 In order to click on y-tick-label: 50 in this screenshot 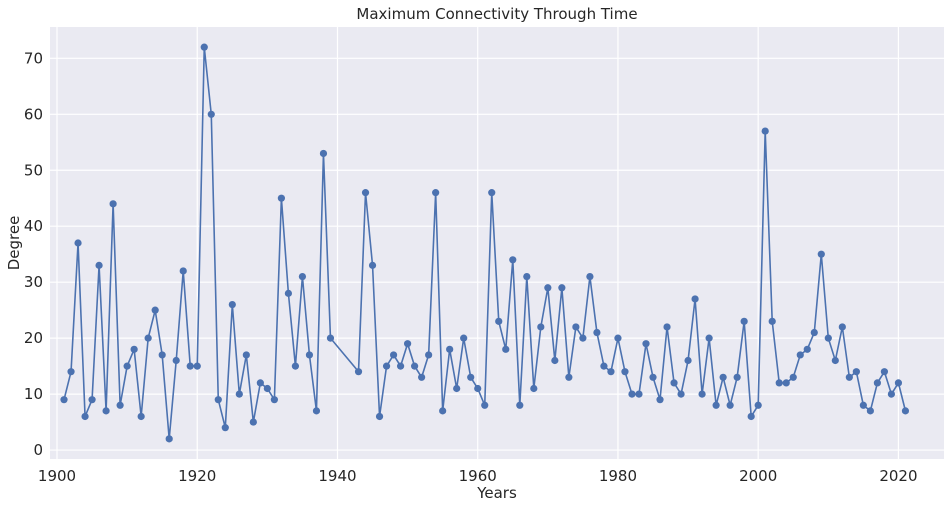, I will do `click(33, 170)`.